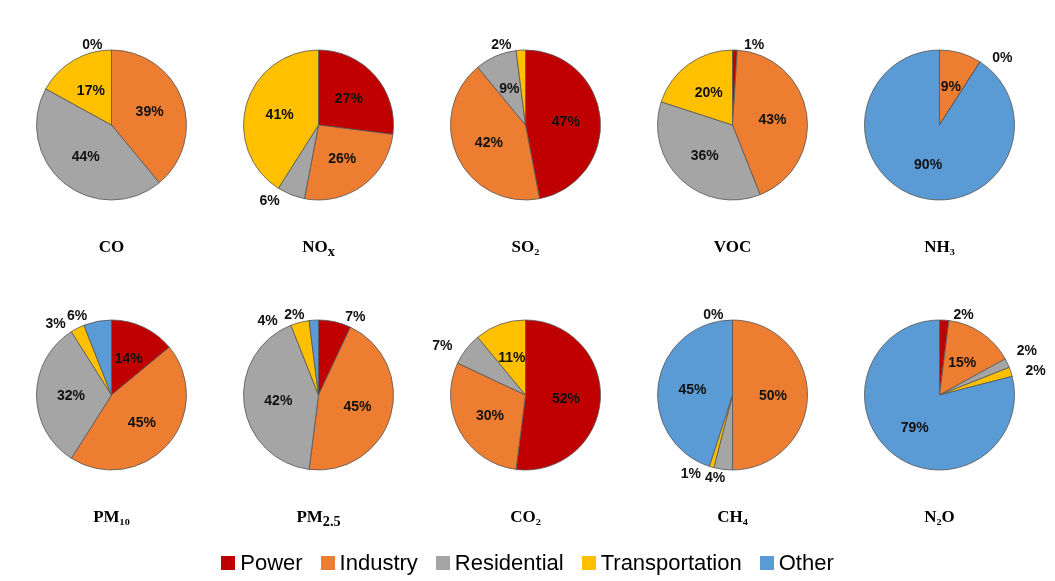 The height and width of the screenshot is (581, 1055). What do you see at coordinates (670, 563) in the screenshot?
I see `legend-label: Transportation` at bounding box center [670, 563].